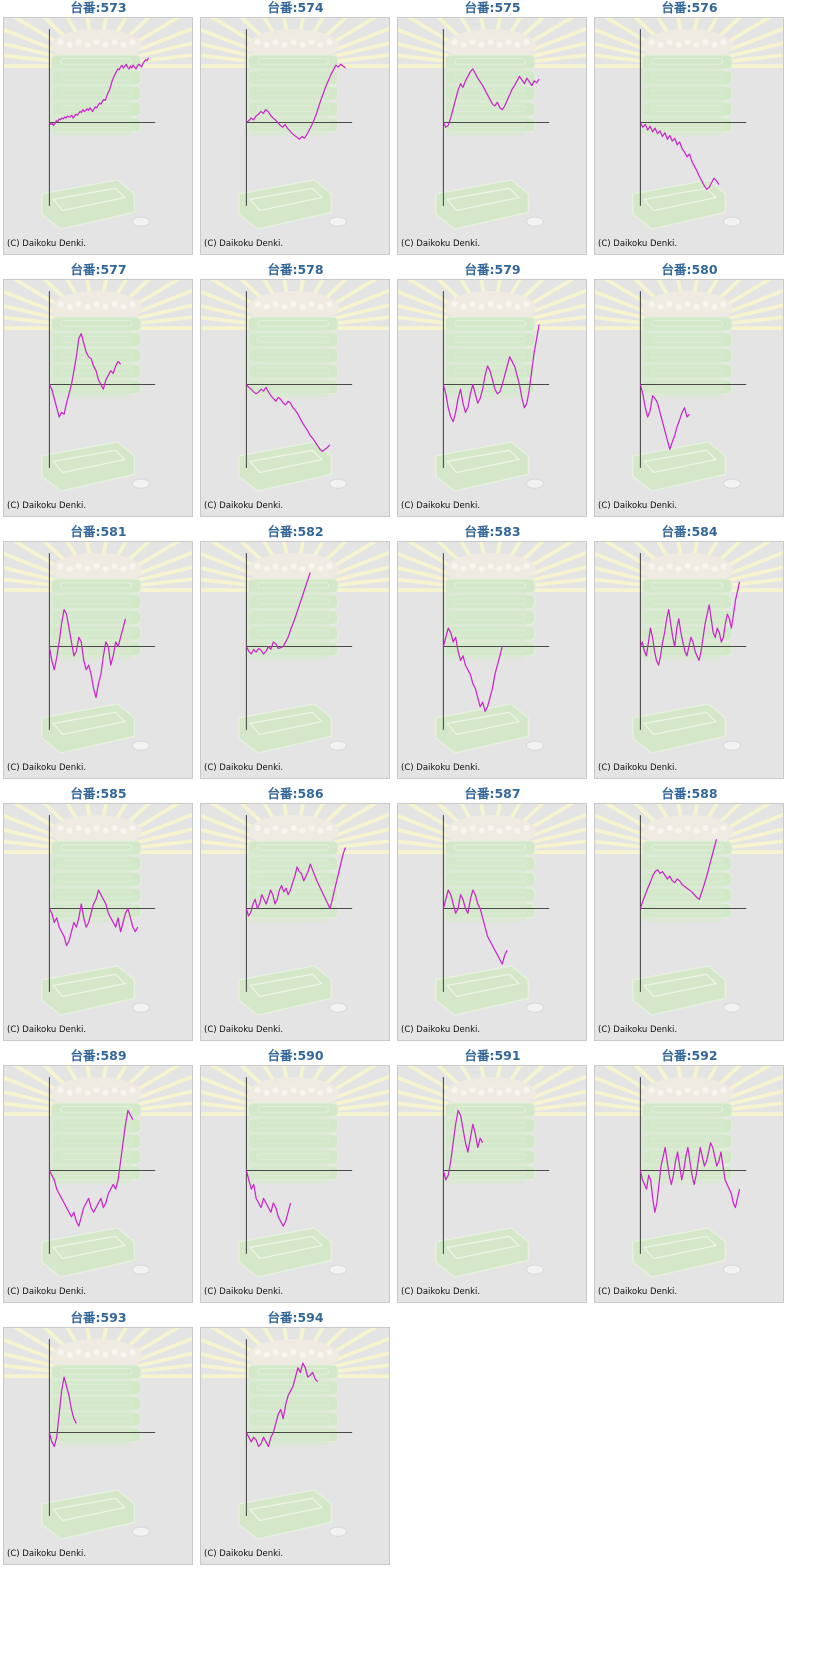 Image resolution: width=840 pixels, height=1675 pixels. I want to click on chart-cell: 台番:583 (C) Daikoku Denki., so click(496, 664).